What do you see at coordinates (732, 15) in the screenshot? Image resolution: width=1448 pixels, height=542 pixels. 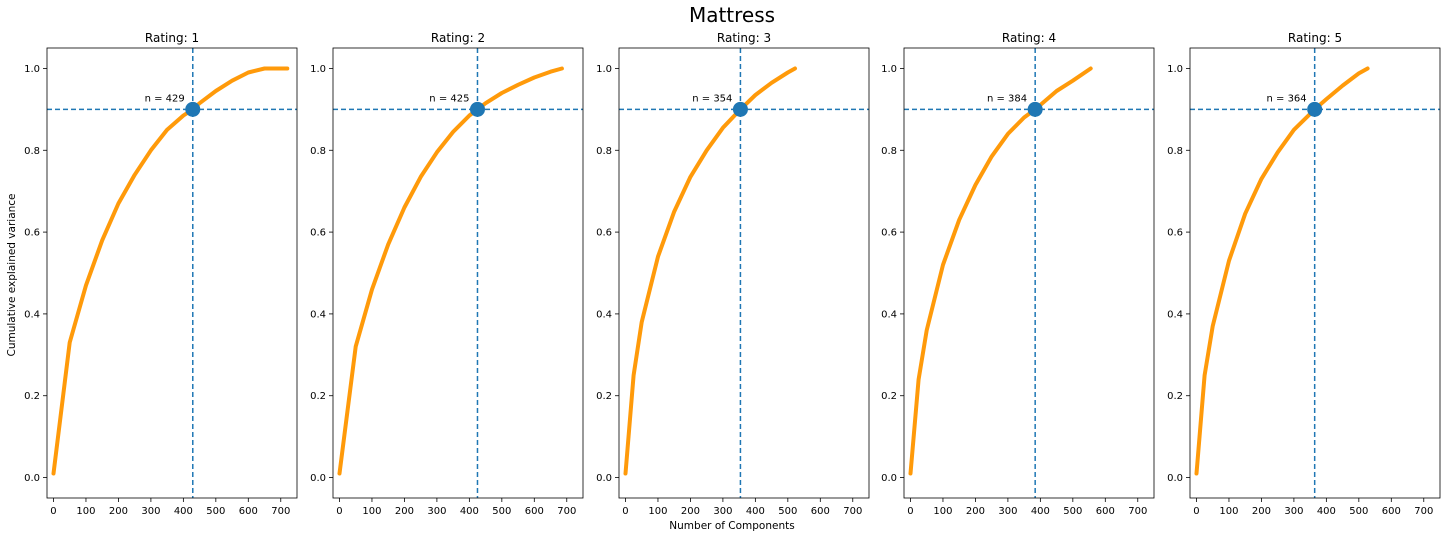 I see `figure-title: Mattress` at bounding box center [732, 15].